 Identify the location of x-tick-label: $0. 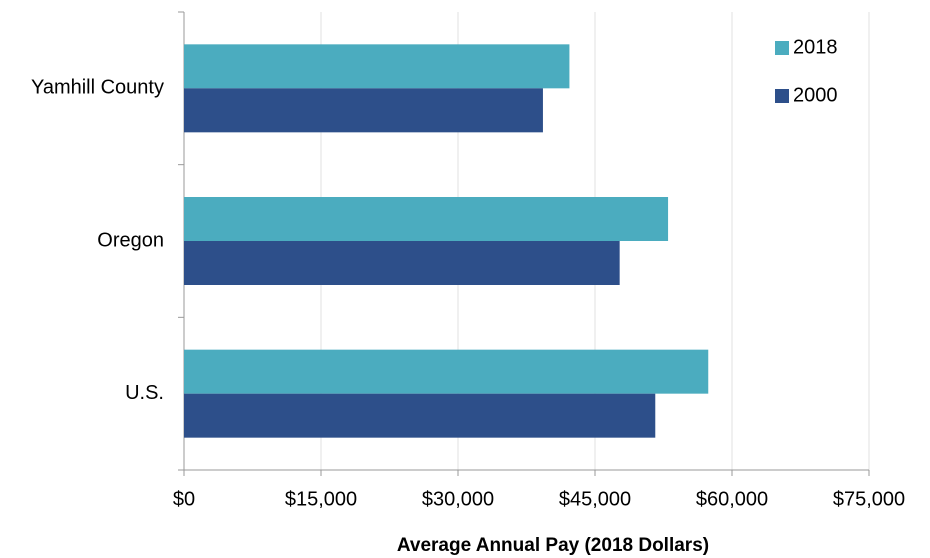
(184, 499).